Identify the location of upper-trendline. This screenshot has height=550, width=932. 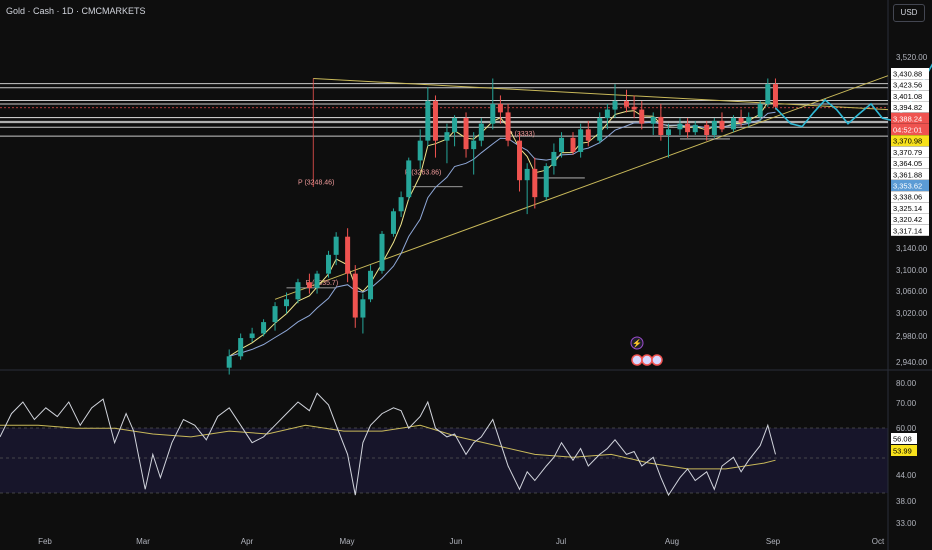
(601, 94).